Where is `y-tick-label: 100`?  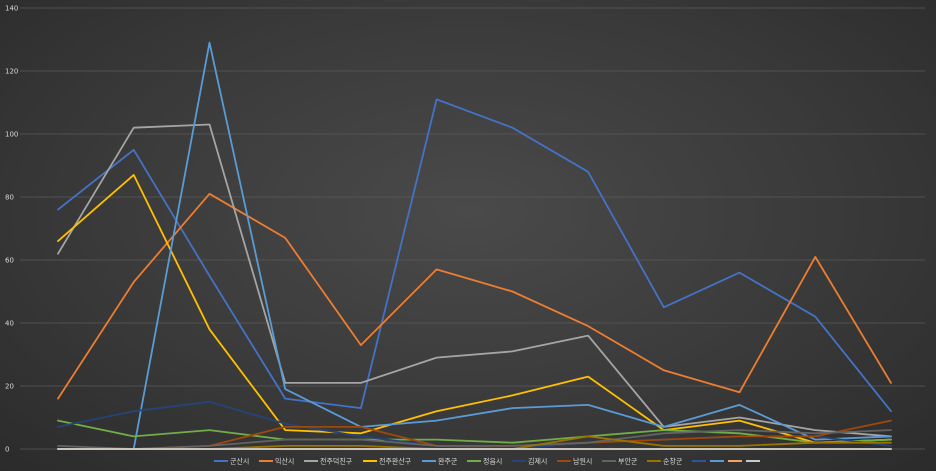 y-tick-label: 100 is located at coordinates (11, 135).